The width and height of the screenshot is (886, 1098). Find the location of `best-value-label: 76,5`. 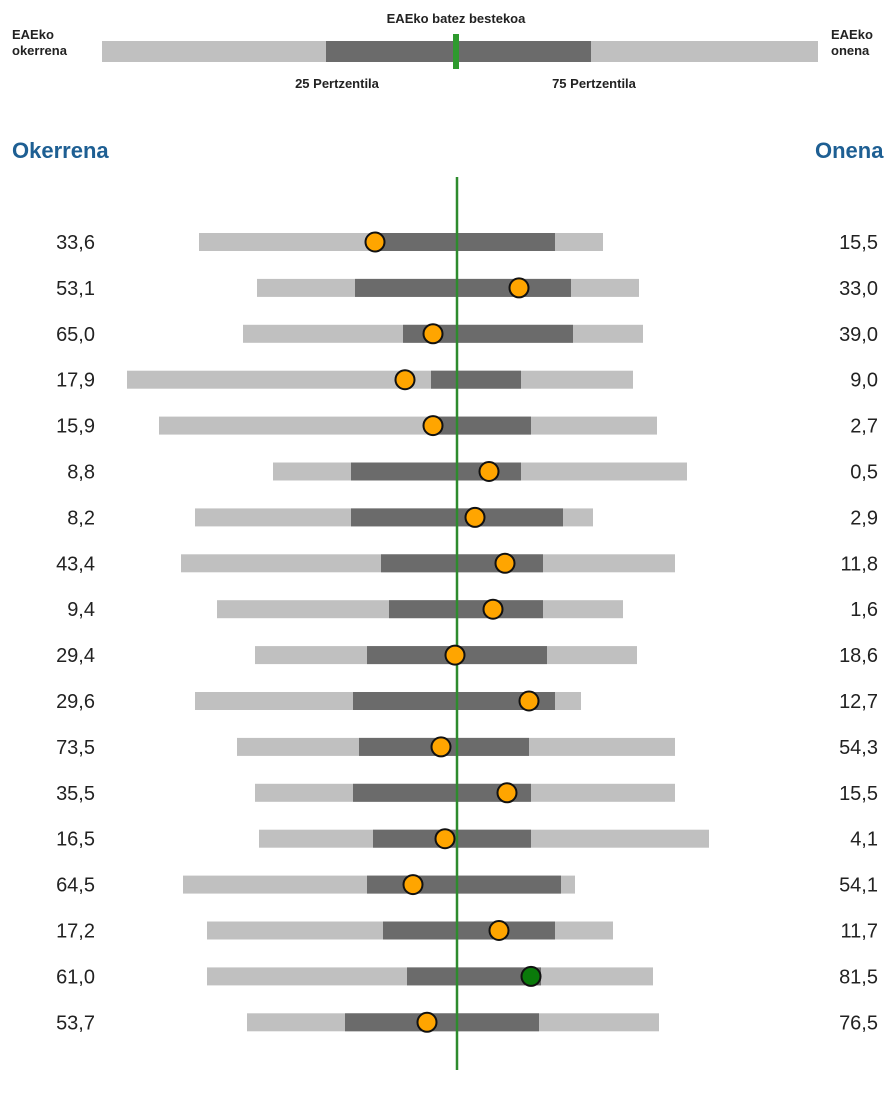

best-value-label: 76,5 is located at coordinates (858, 1023).